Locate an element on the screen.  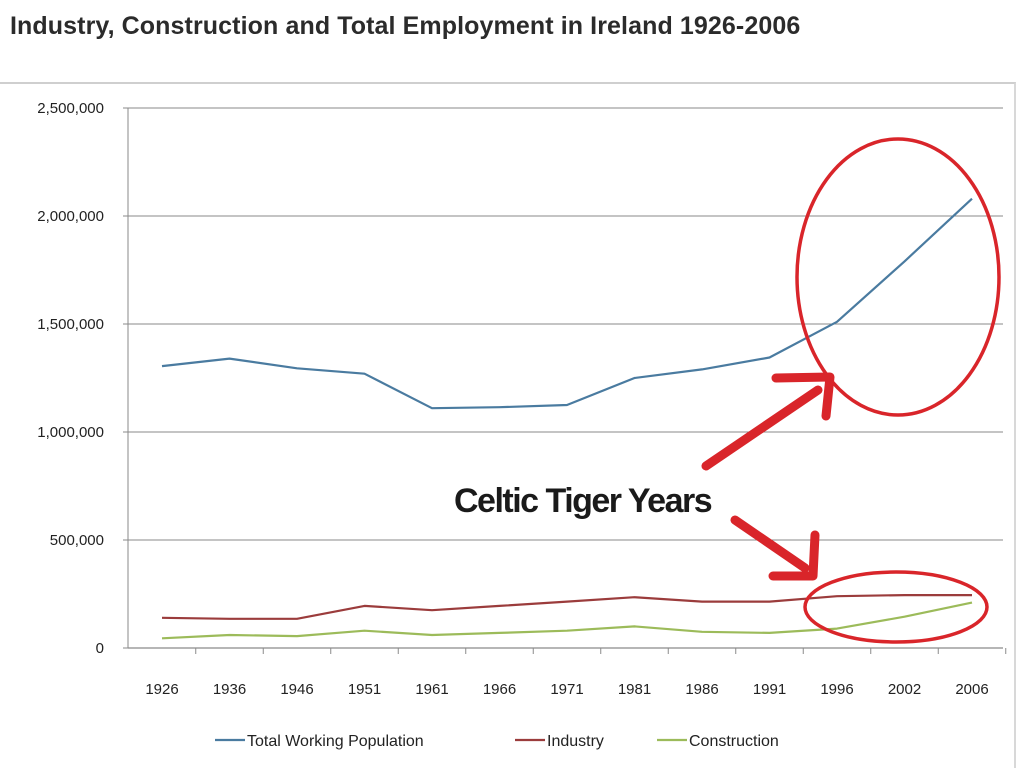
x-tick-label: 1996 is located at coordinates (836, 689).